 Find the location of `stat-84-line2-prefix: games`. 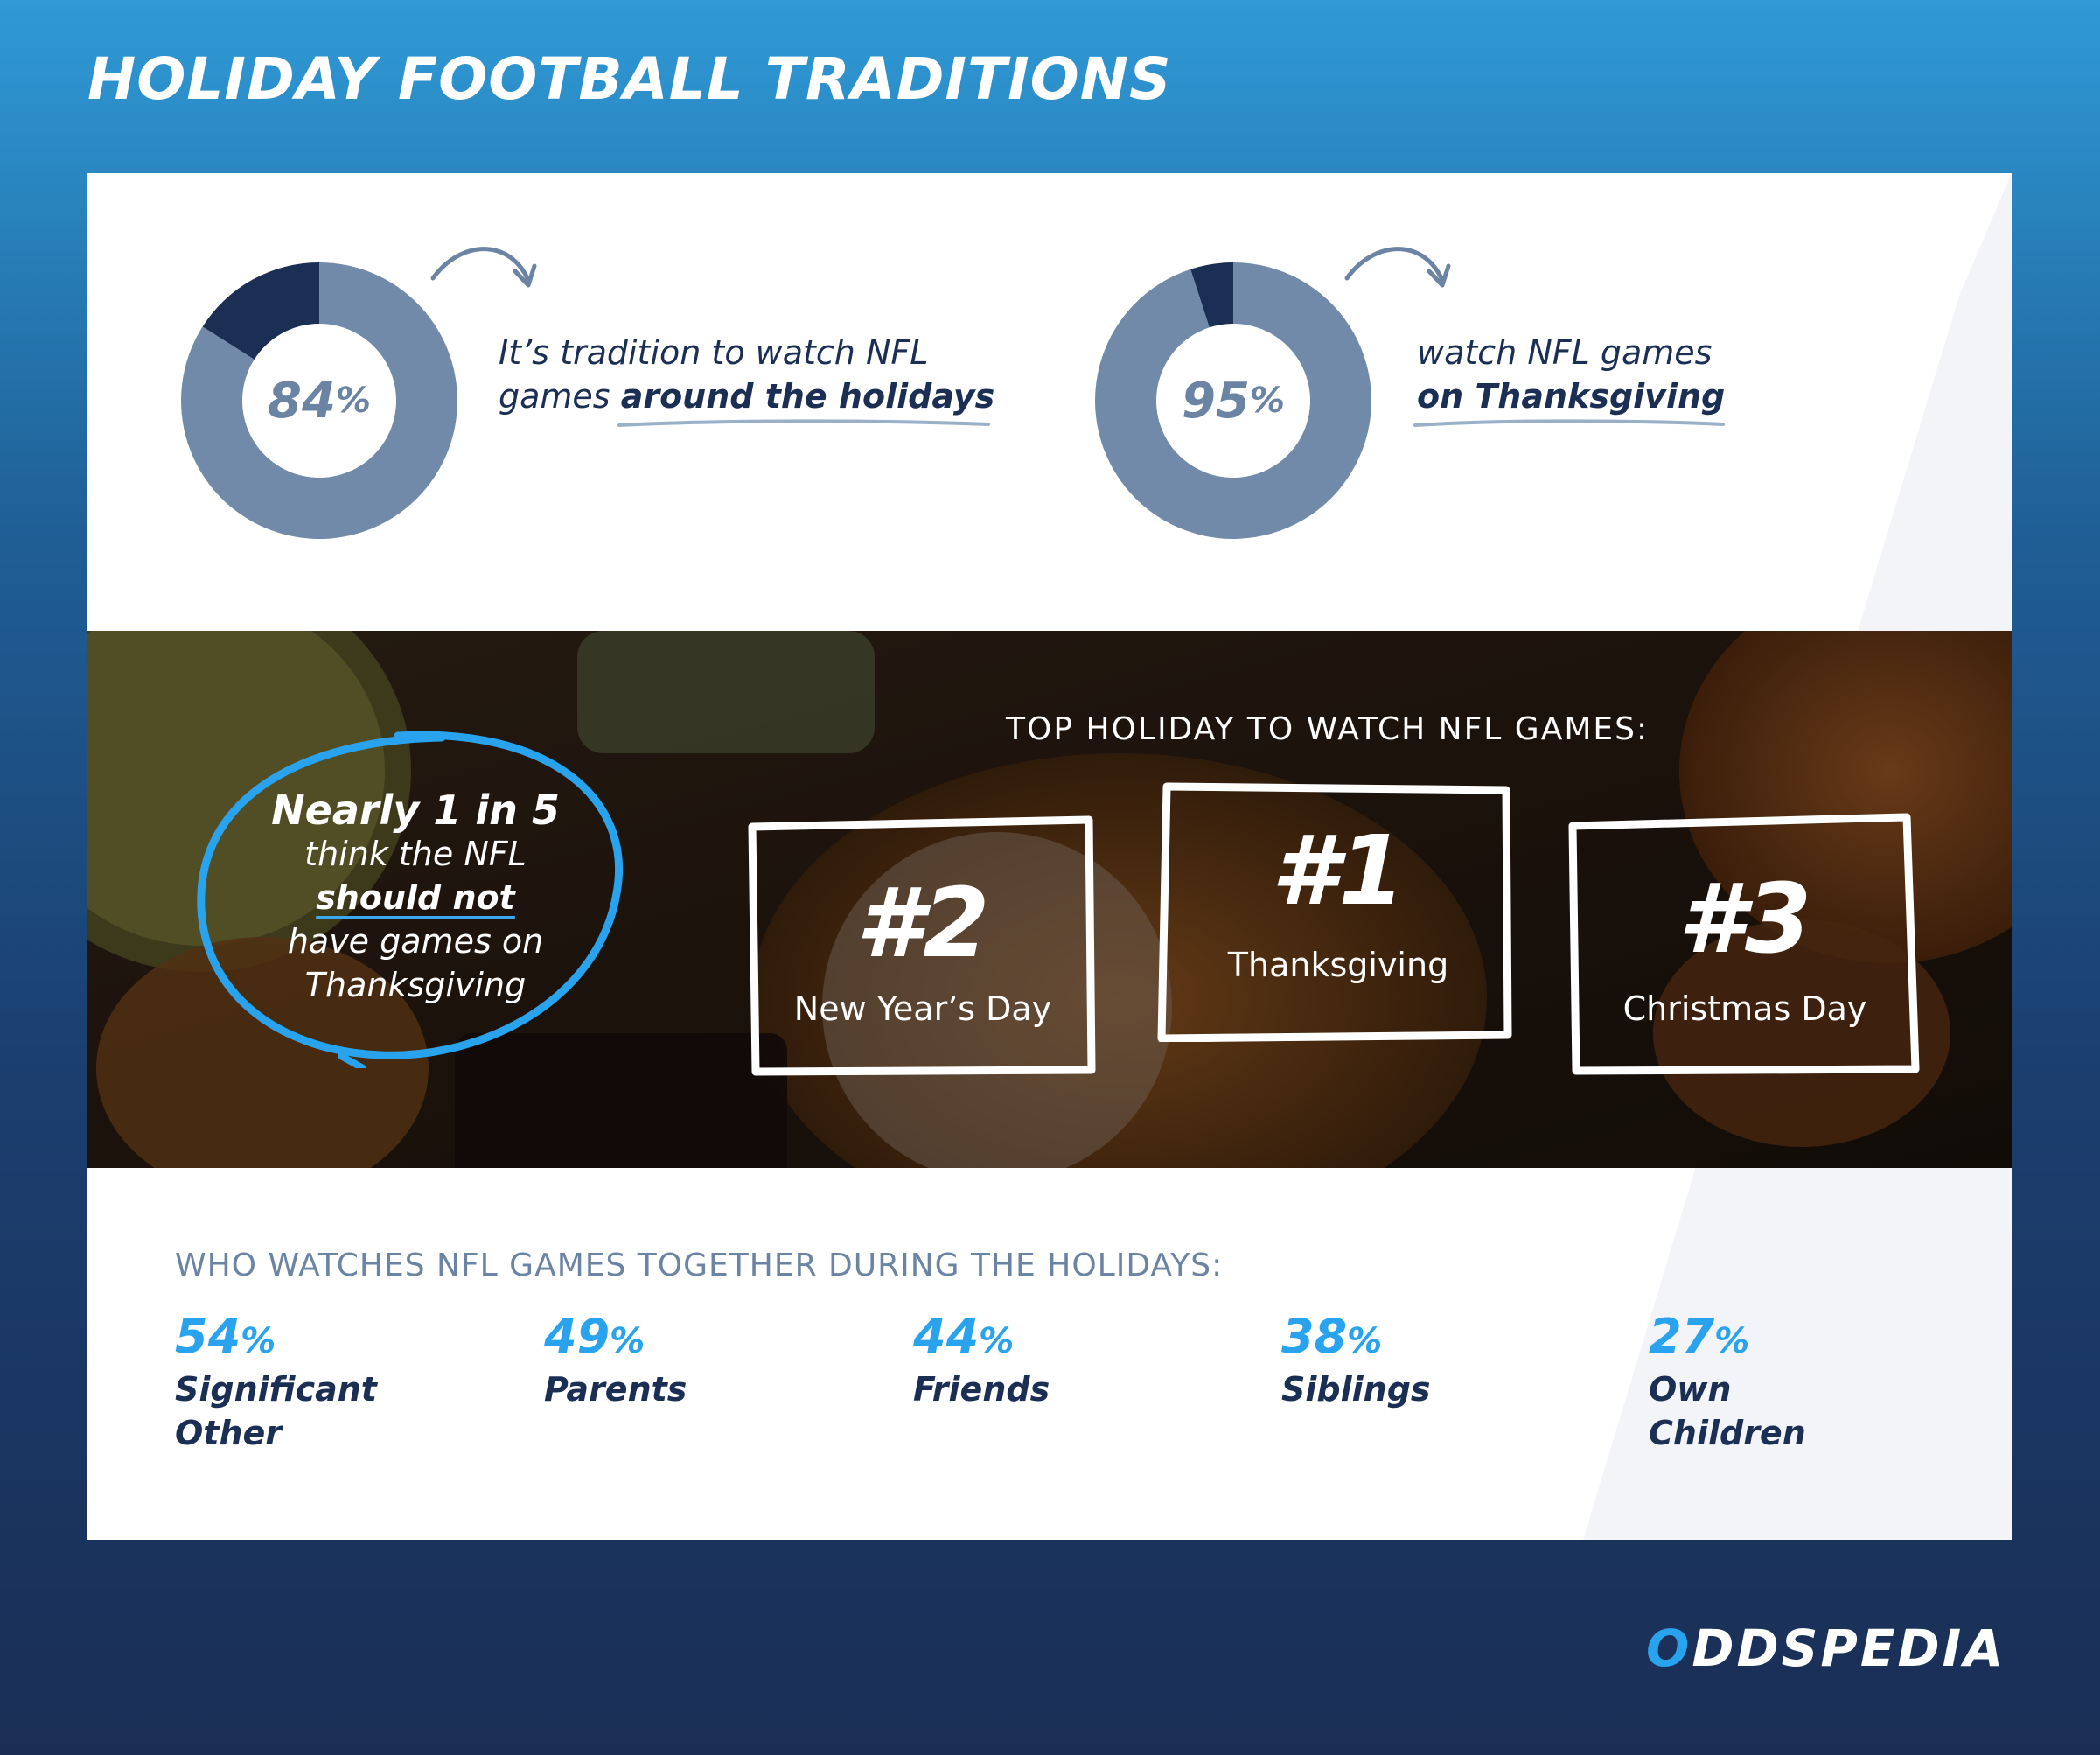

stat-84-line2-prefix: games is located at coordinates (560, 396).